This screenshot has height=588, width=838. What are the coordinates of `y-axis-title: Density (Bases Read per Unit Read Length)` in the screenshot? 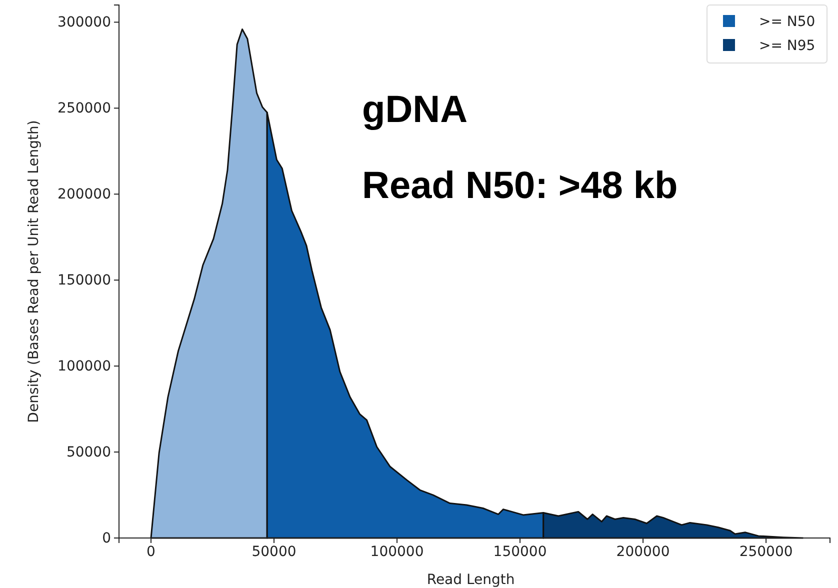 It's located at (34, 271).